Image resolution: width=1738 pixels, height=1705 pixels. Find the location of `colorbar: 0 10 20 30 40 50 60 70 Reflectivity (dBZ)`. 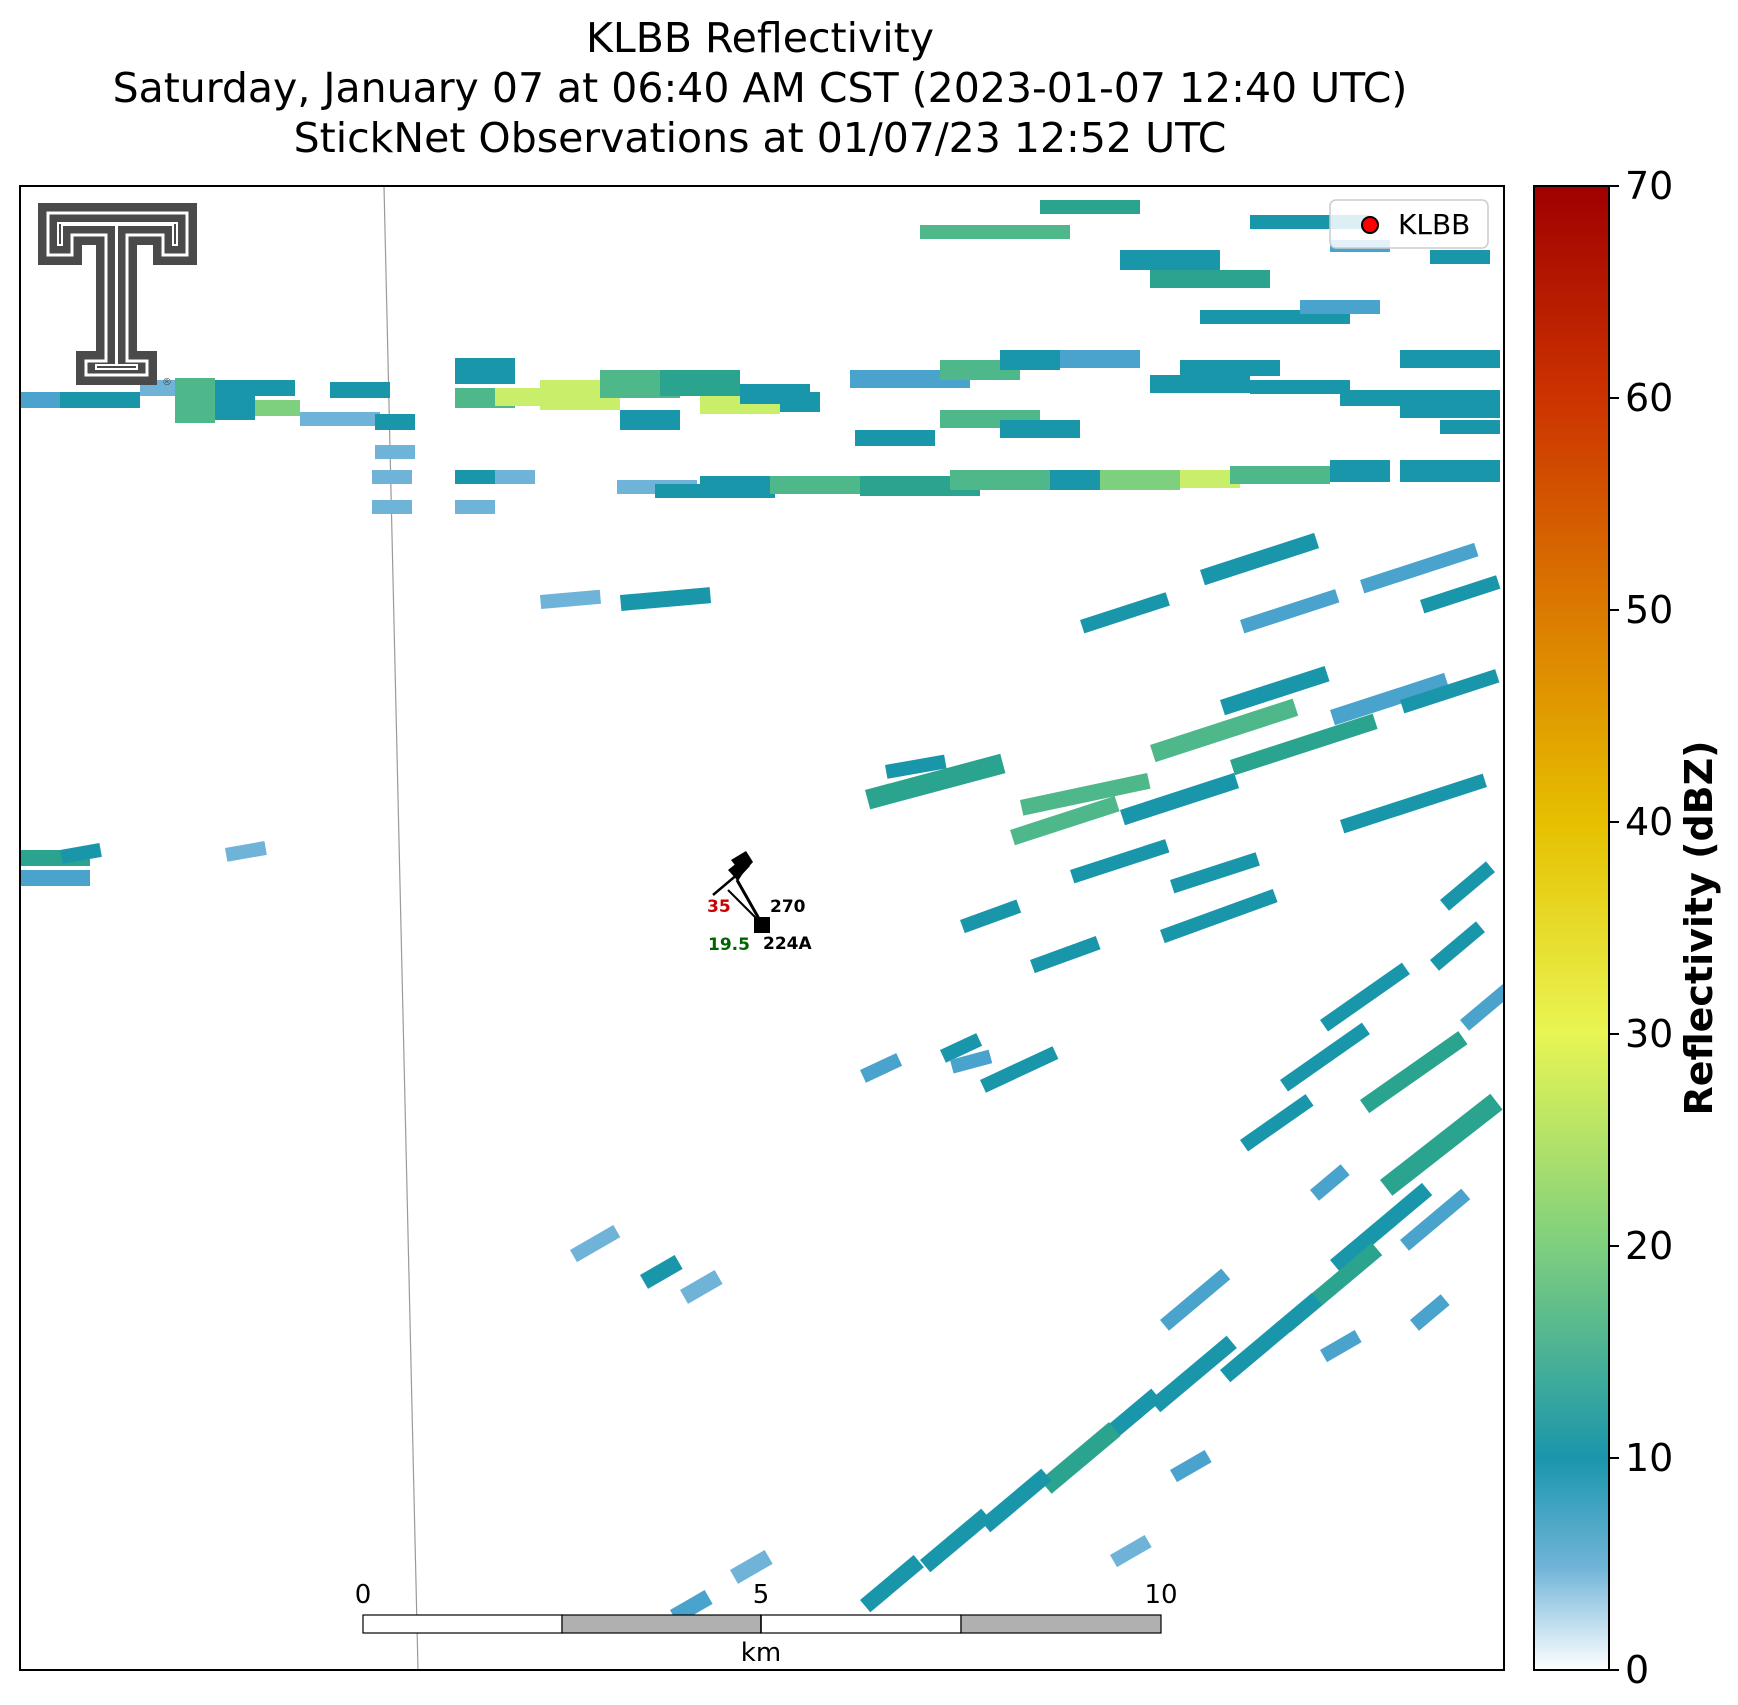

colorbar: 0 10 20 30 40 50 60 70 Reflectivity (dBZ) is located at coordinates (1627, 928).